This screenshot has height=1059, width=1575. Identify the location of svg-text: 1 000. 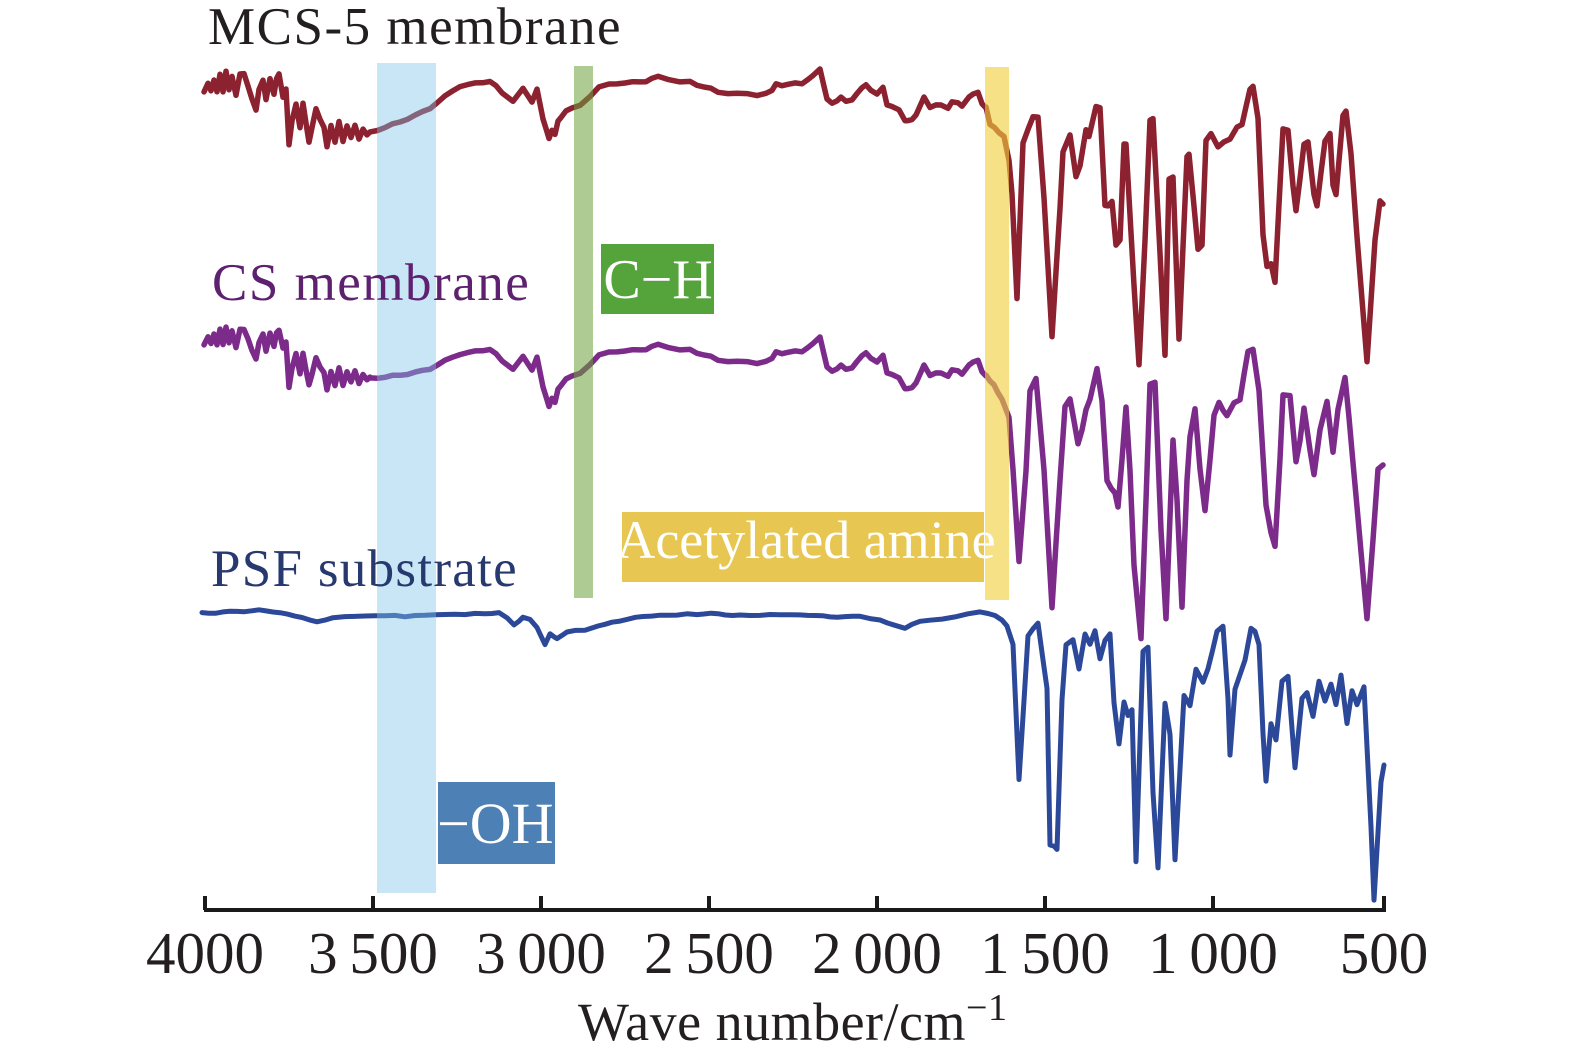
(1213, 953).